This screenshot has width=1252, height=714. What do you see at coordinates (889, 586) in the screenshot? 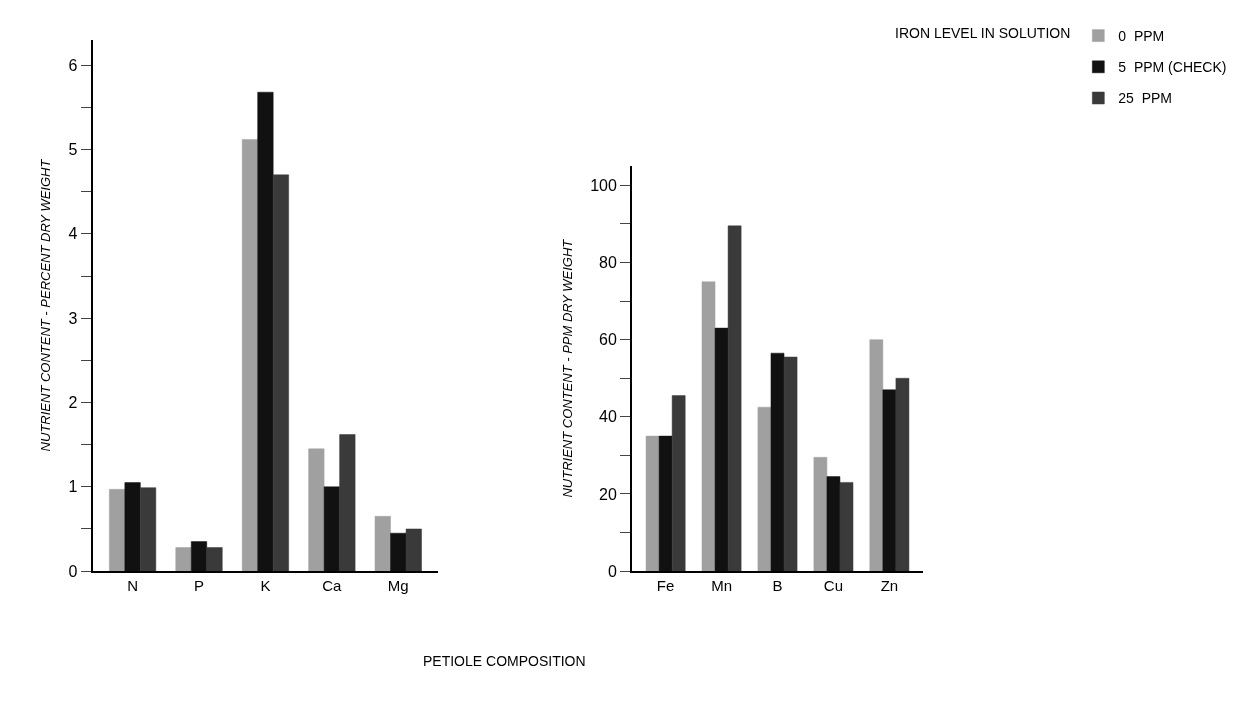
I see `x-tick-label: Zn` at bounding box center [889, 586].